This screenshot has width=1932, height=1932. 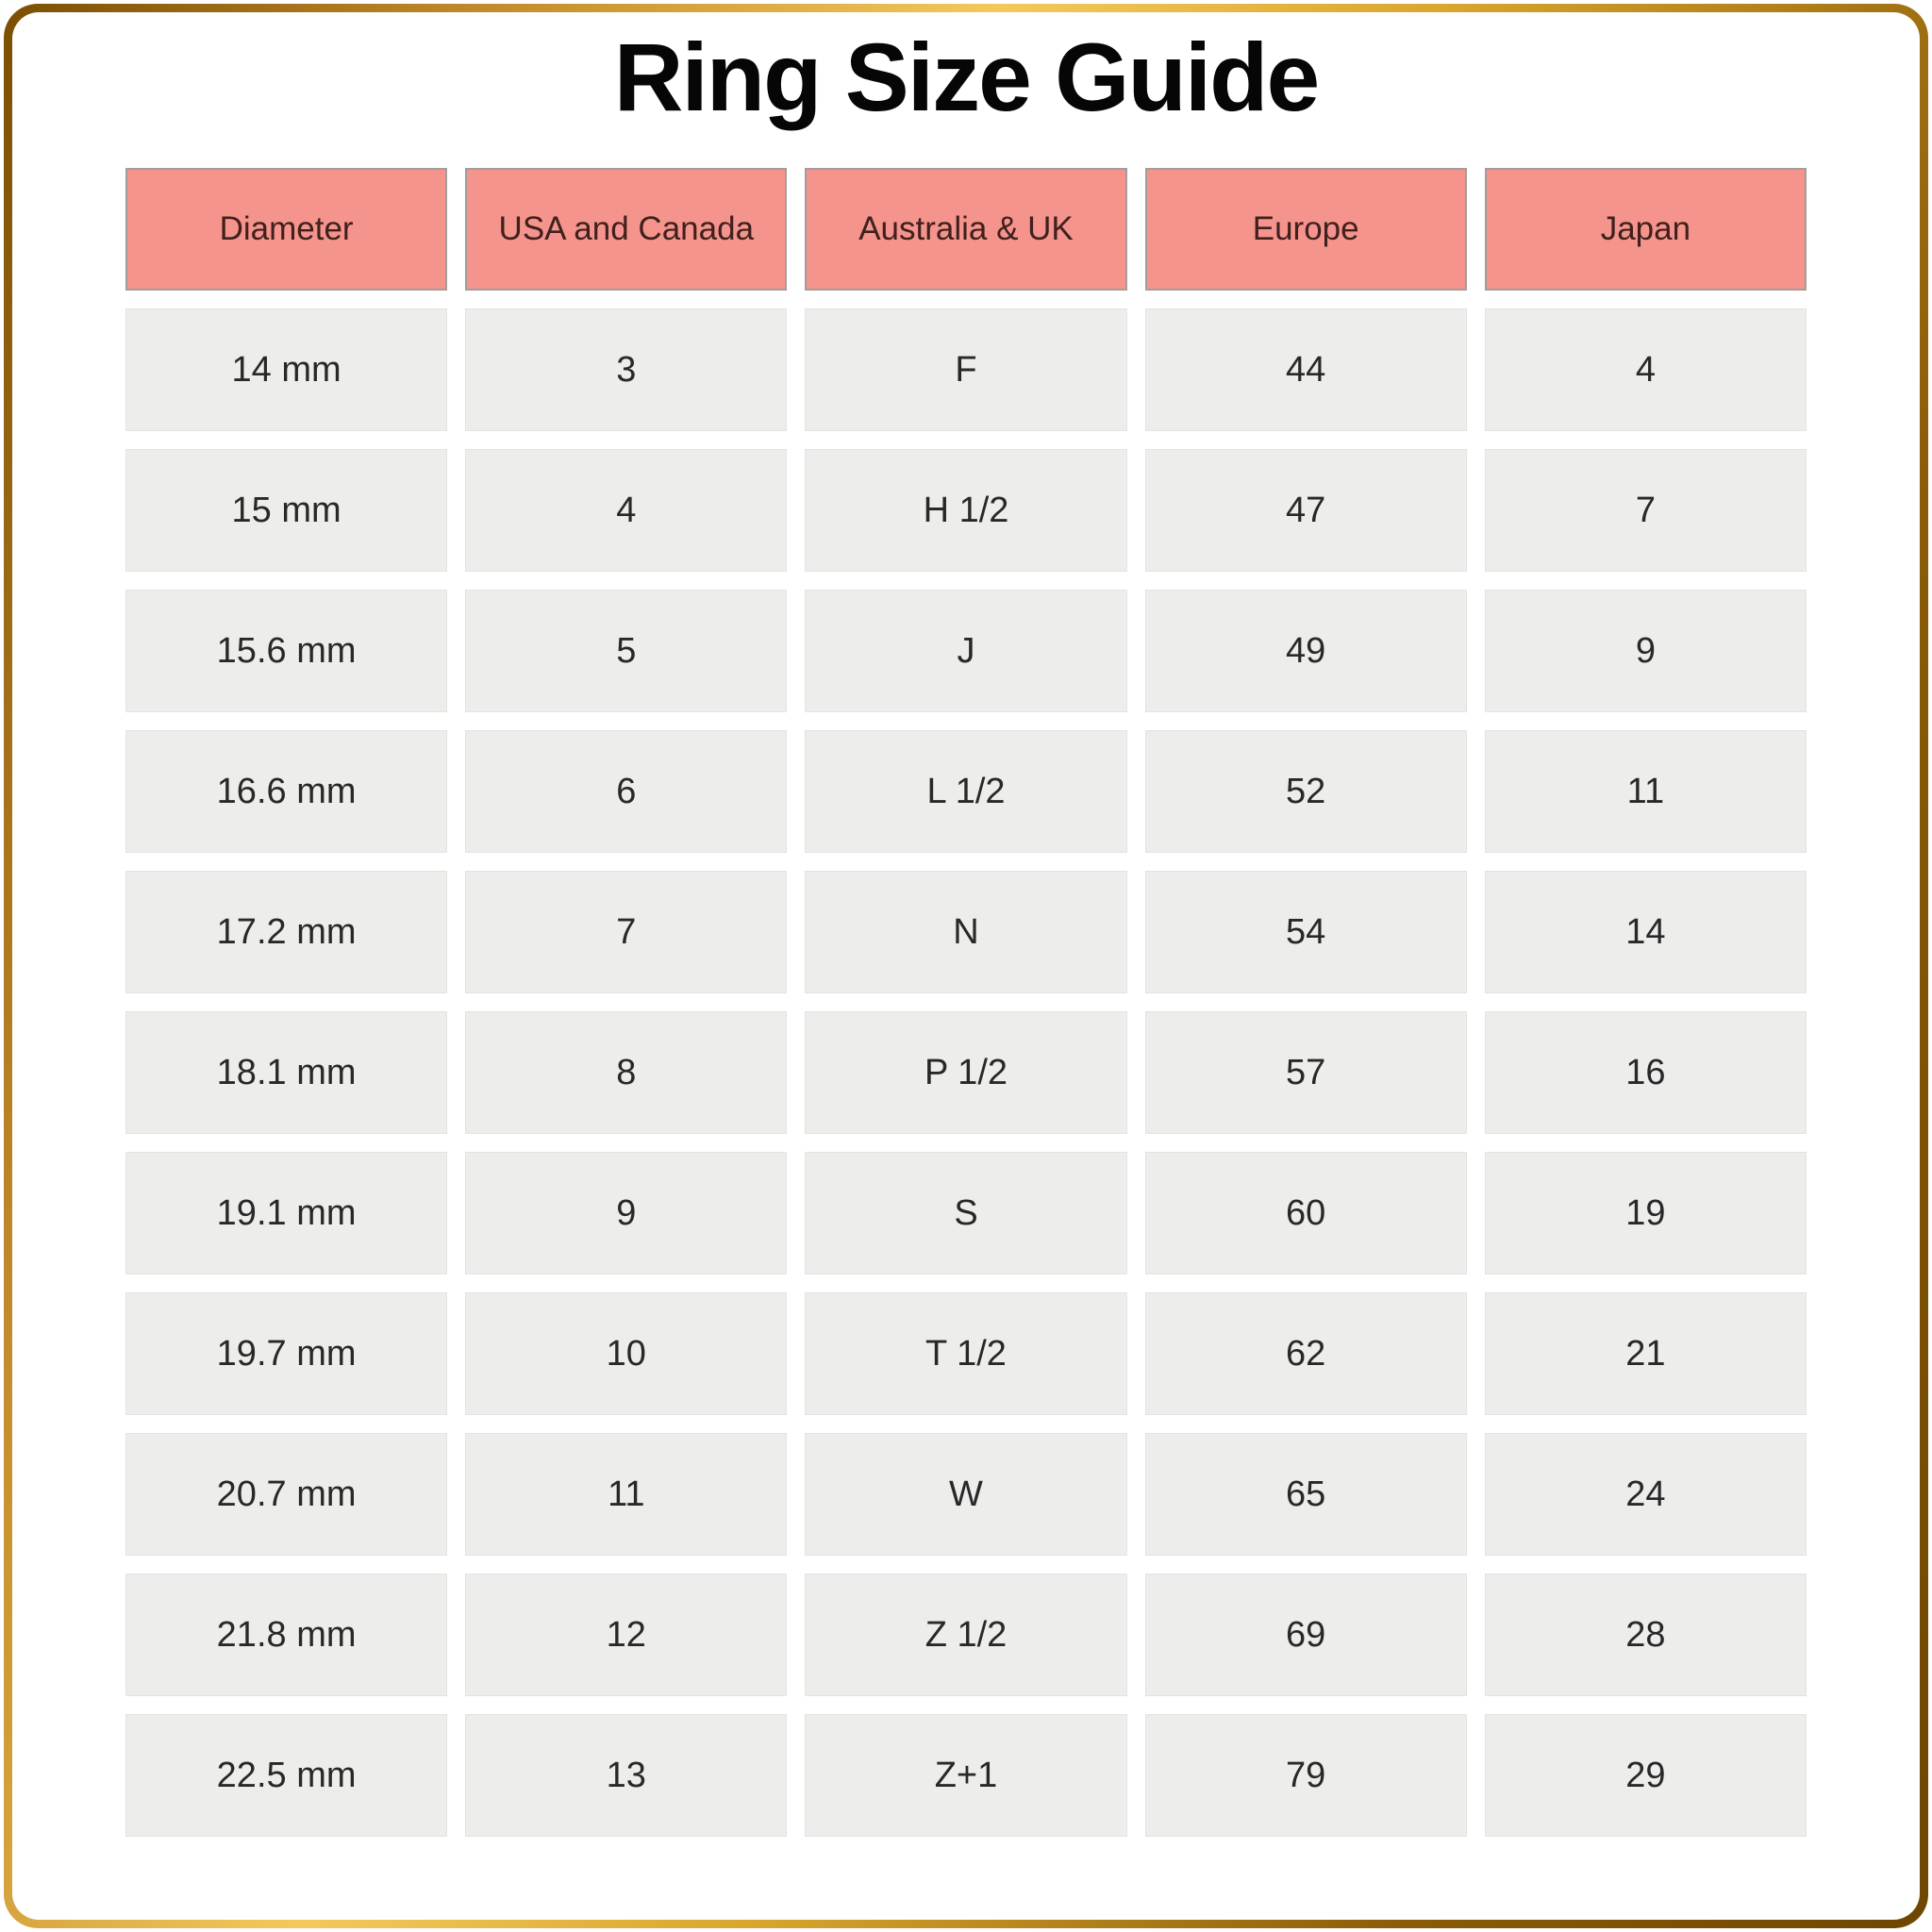 I want to click on cell-row10-japan: 28, so click(x=1645, y=1635).